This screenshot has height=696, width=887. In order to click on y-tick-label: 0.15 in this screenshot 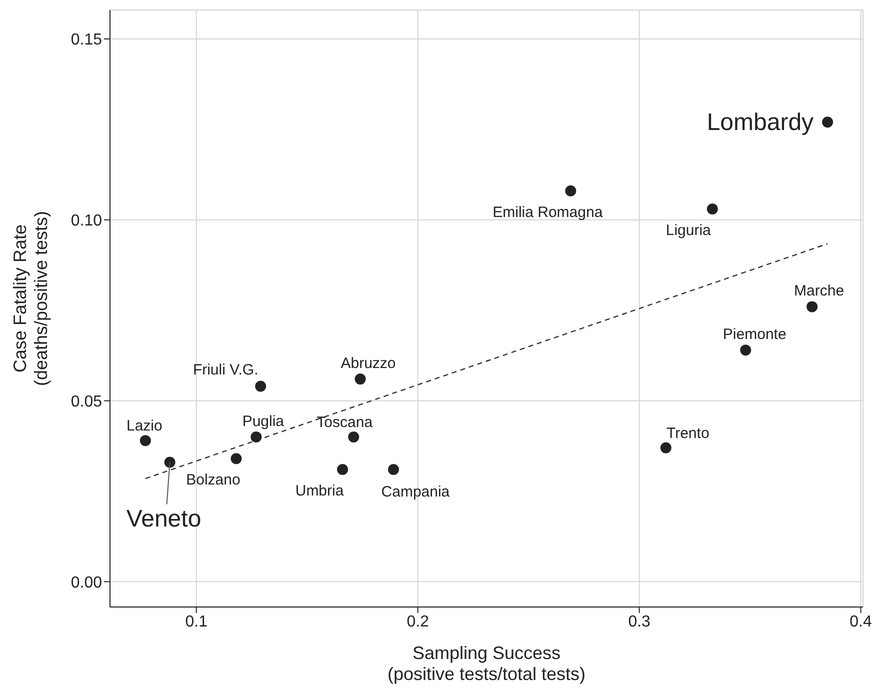, I will do `click(86, 40)`.